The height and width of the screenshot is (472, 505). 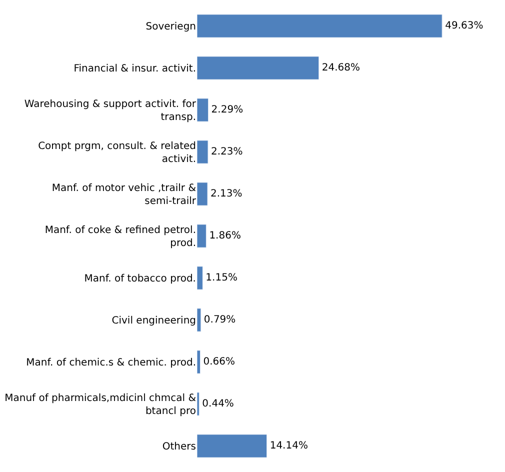 I want to click on y-tick-label: Manf. of coke & refined petrol. prod., so click(x=120, y=237).